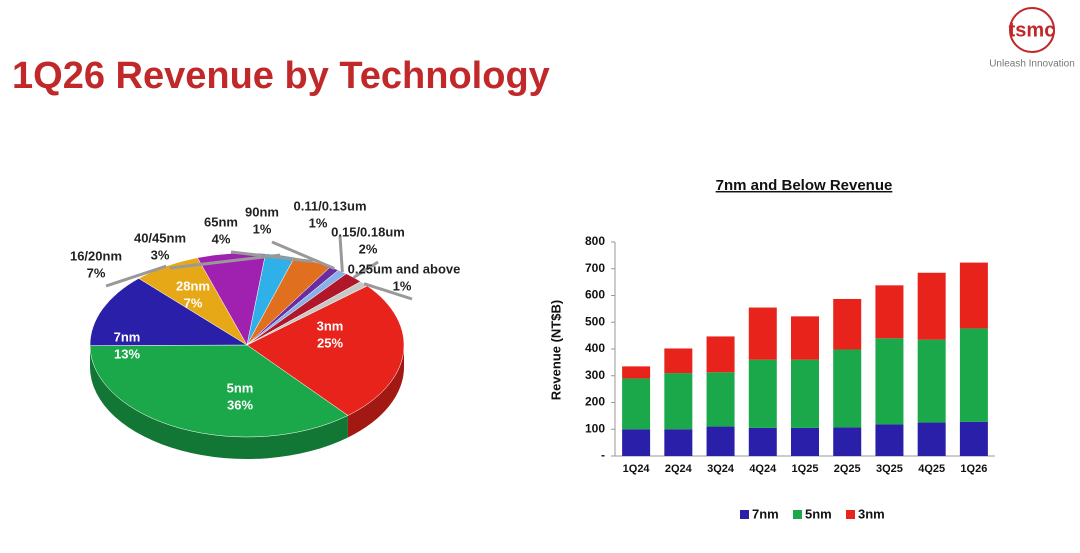 The width and height of the screenshot is (1080, 553). I want to click on slide-title: 1Q26 Revenue by Technology, so click(281, 76).